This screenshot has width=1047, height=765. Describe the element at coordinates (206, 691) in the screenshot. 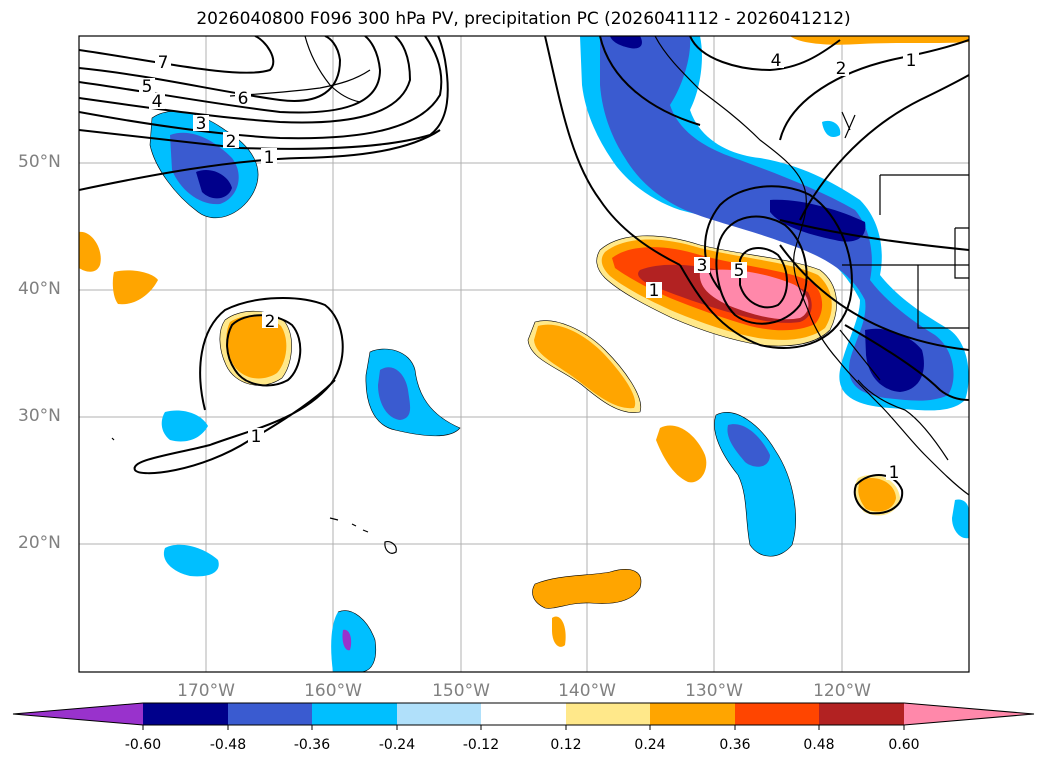

I see `lon-label-170w: 170°W` at that location.